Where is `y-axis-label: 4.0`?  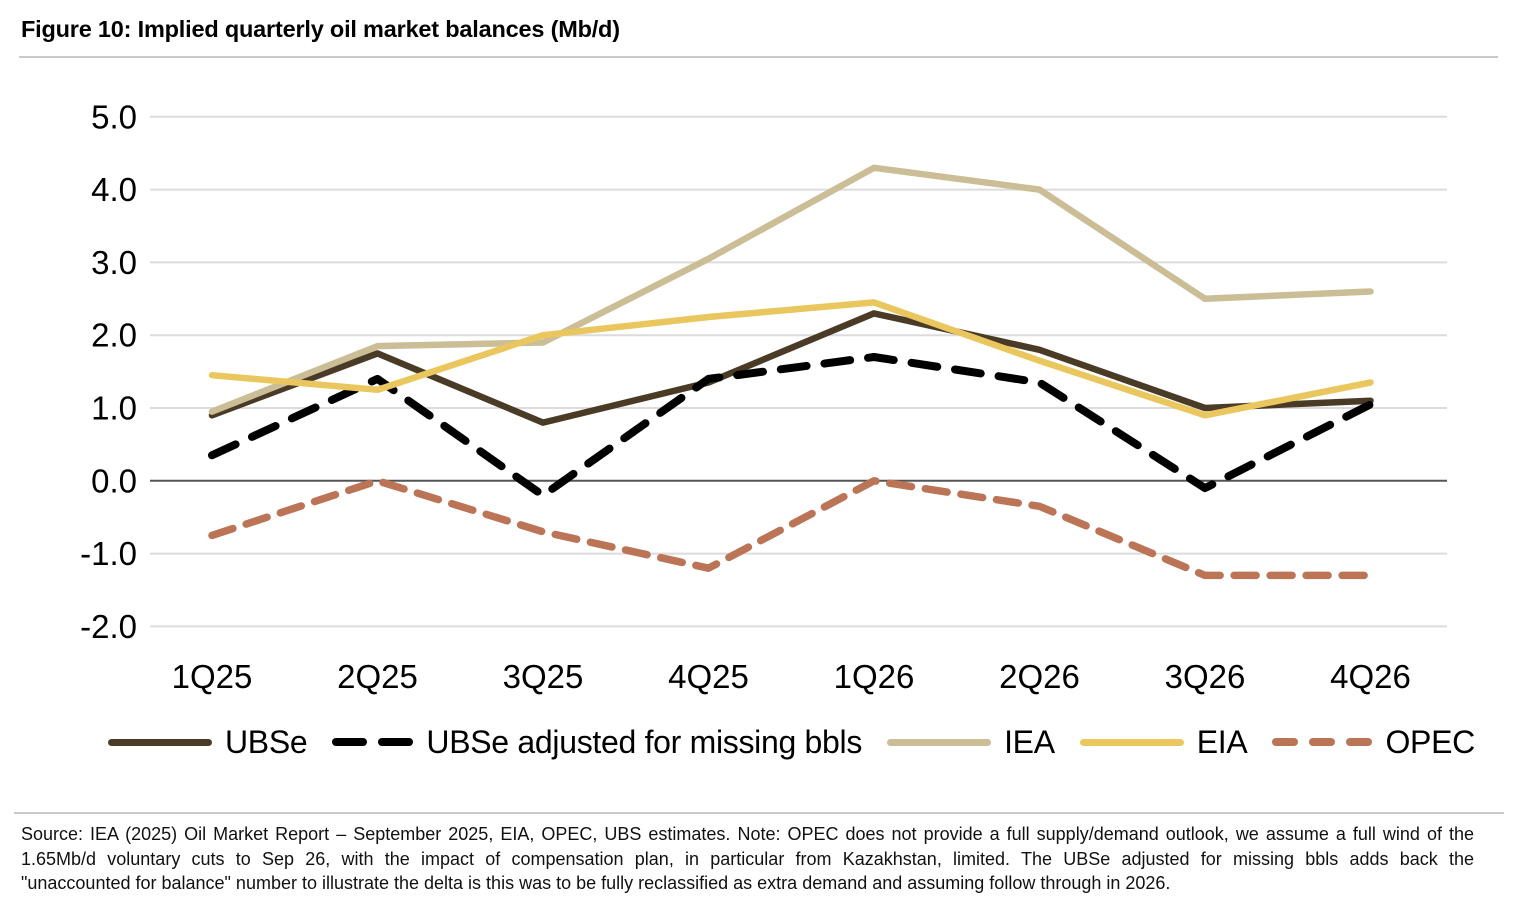 y-axis-label: 4.0 is located at coordinates (114, 189).